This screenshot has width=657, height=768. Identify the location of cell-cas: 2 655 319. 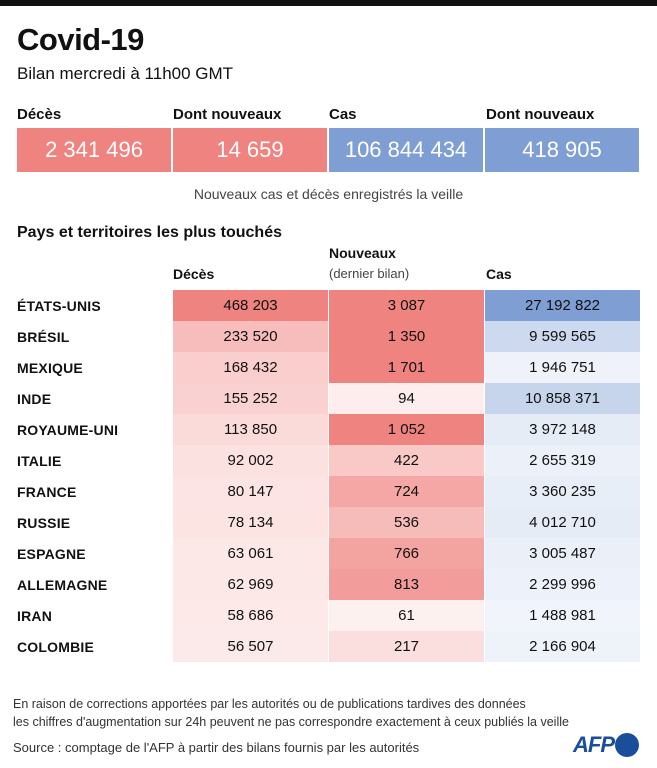
(562, 460).